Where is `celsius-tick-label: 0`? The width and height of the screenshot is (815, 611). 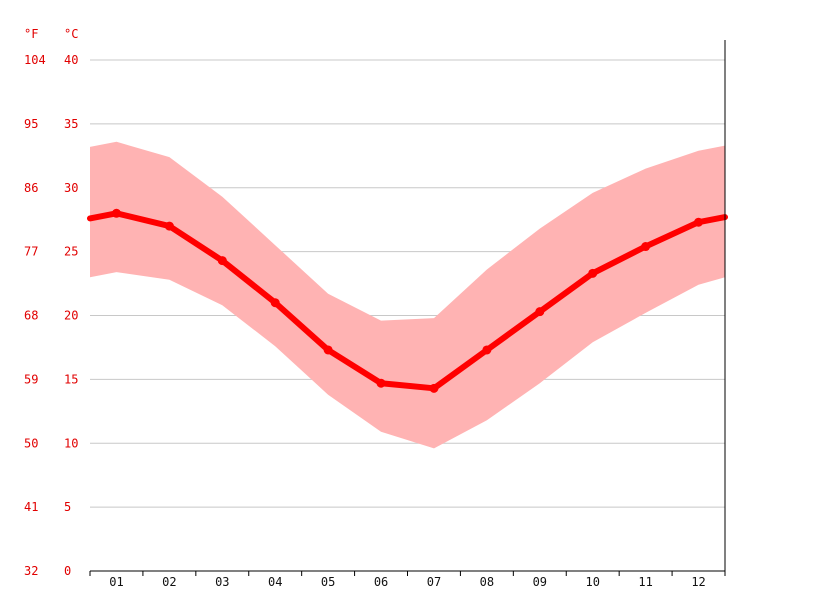 celsius-tick-label: 0 is located at coordinates (67, 571).